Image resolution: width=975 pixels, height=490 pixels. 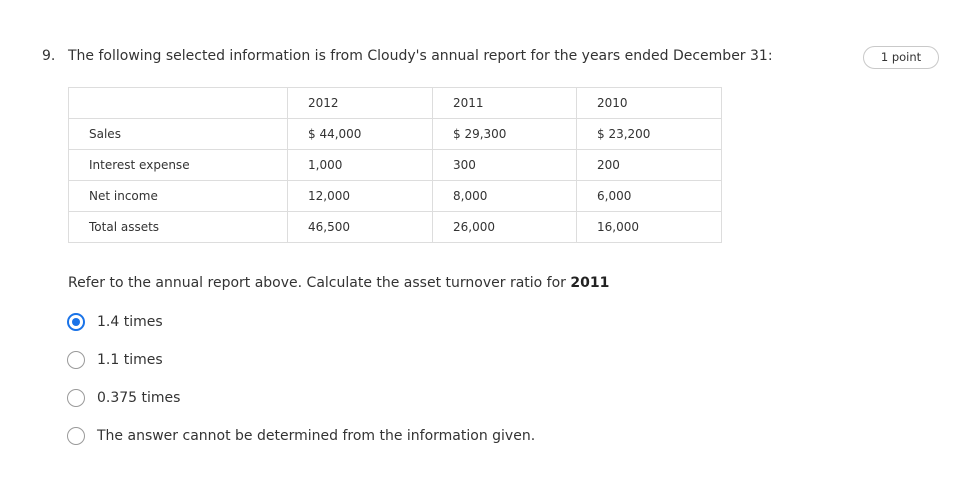 I want to click on table-row: Sales $ 44,000 $ 29,300 $ 23,200, so click(x=395, y=134).